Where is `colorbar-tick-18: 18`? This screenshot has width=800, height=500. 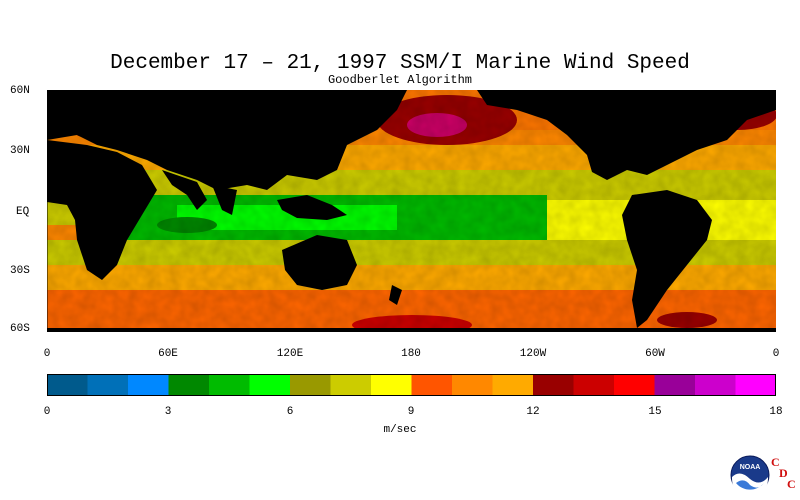
colorbar-tick-18: 18 is located at coordinates (776, 412).